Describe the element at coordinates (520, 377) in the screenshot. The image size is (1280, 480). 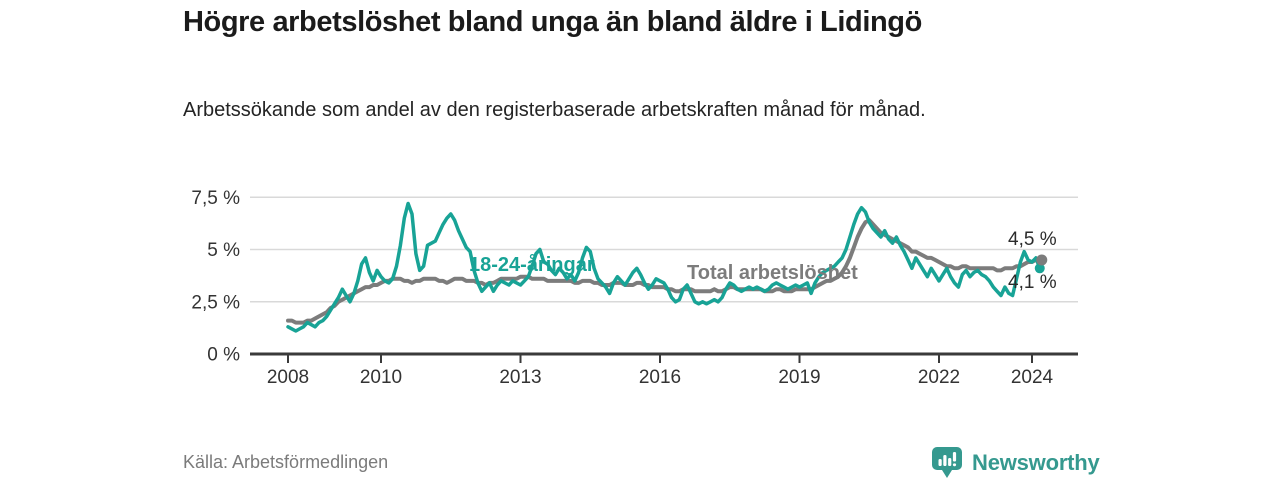
I see `x-axis-tick-label: 2013` at that location.